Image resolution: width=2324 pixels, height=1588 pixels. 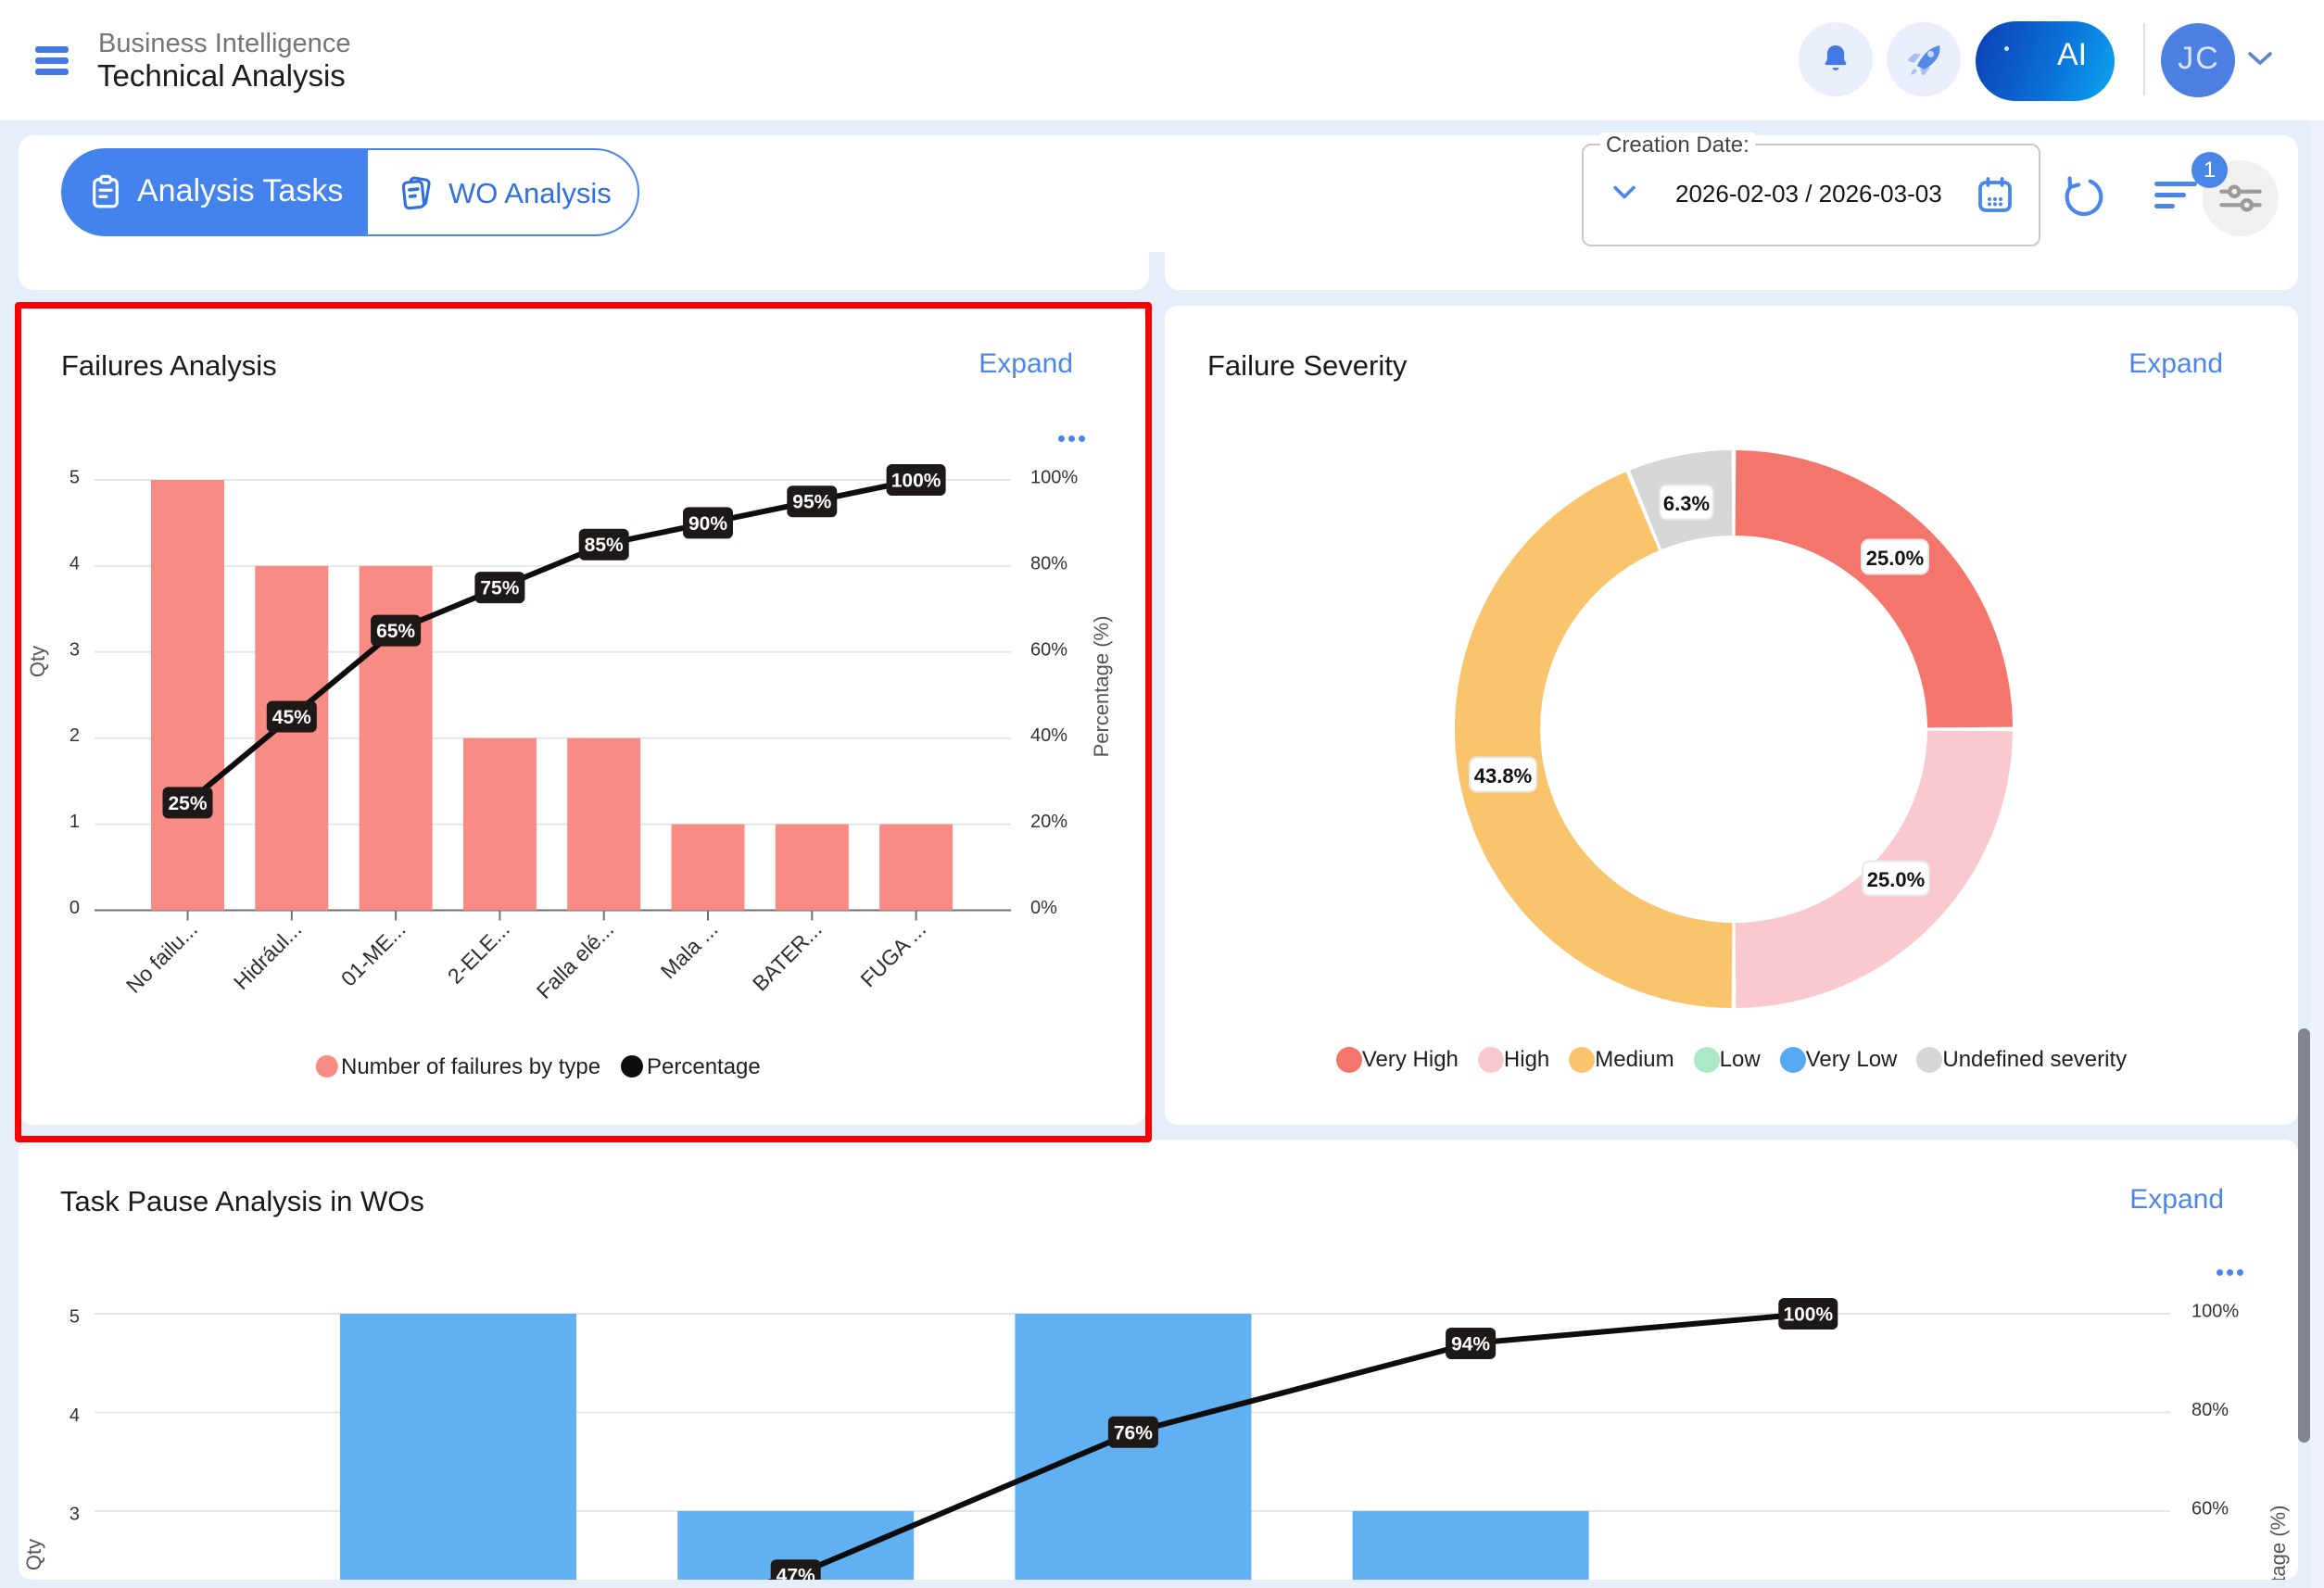 I want to click on svg-text: 40%, so click(x=1048, y=735).